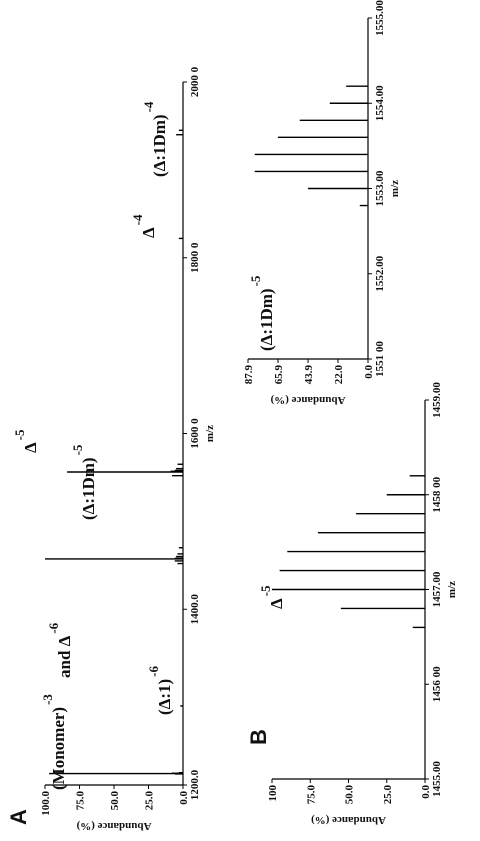  Describe the element at coordinates (437, 400) in the screenshot. I see `x-tick-label: 1459.00` at that location.